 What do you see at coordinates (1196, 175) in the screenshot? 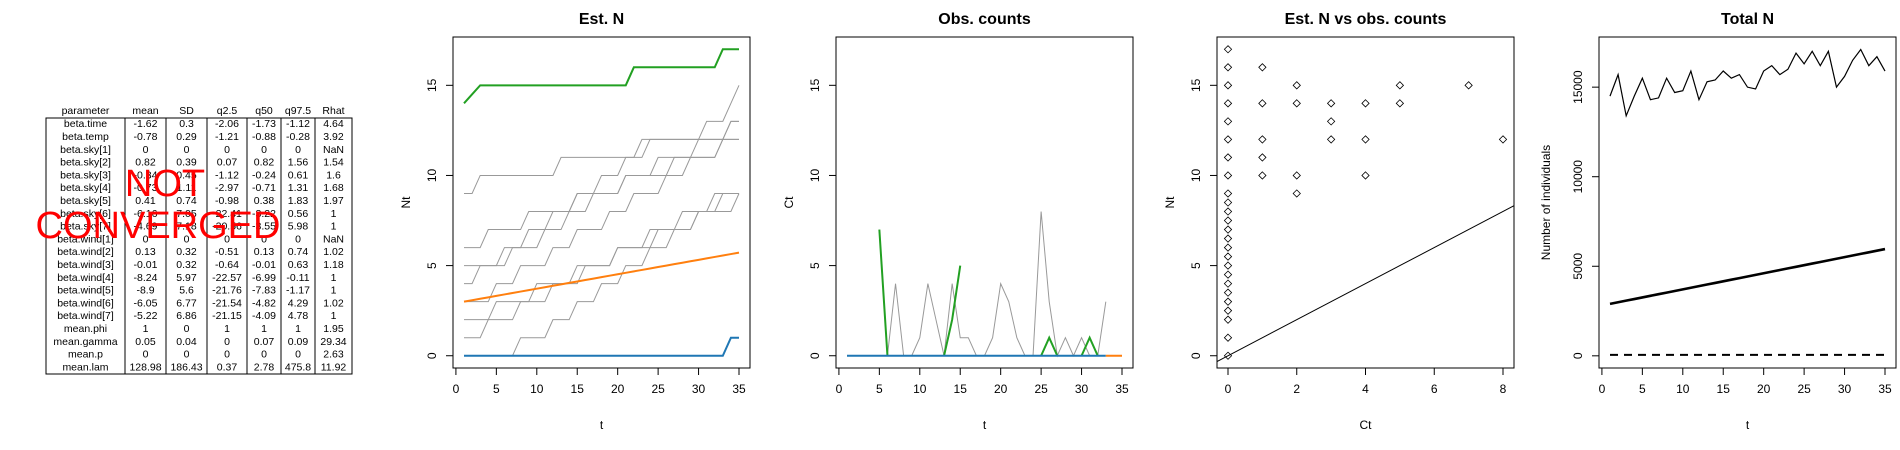
I see `y-tick-label: 10` at bounding box center [1196, 175].